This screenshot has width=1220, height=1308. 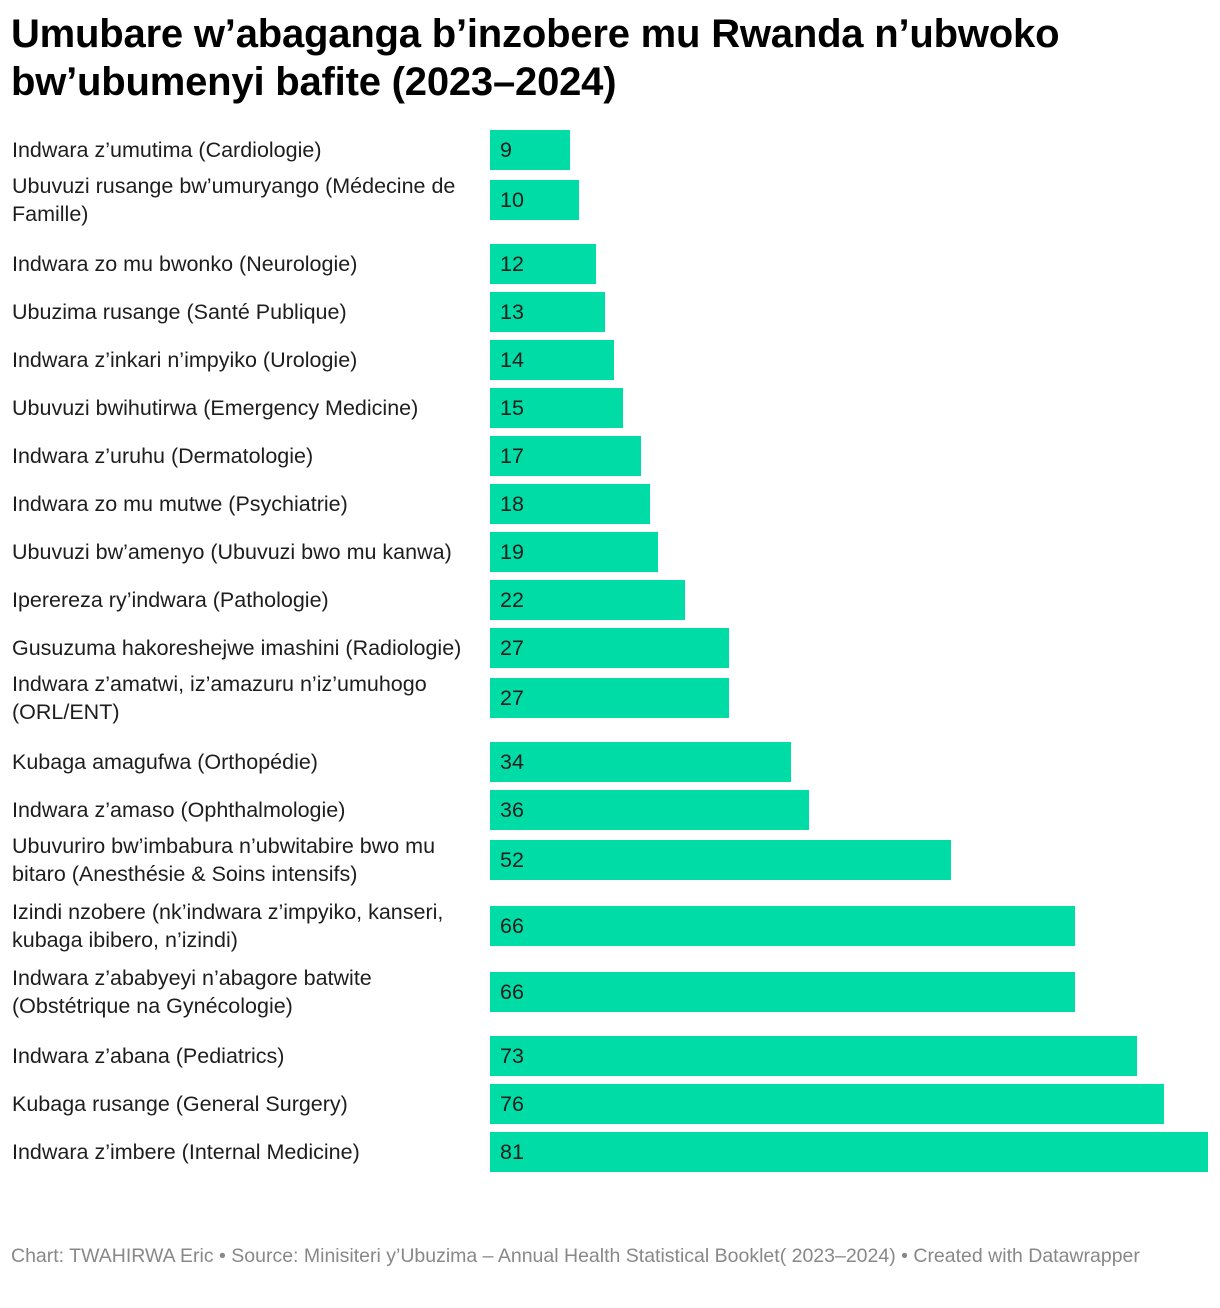 I want to click on bar-value-label: 36, so click(x=512, y=809).